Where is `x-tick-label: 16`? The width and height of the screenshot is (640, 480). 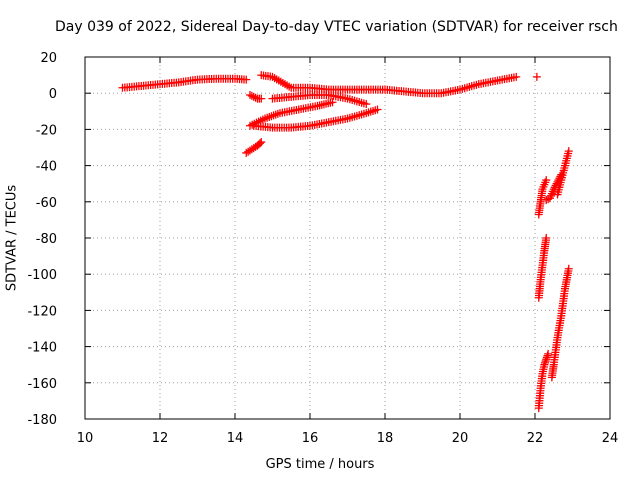
x-tick-label: 16 is located at coordinates (310, 438).